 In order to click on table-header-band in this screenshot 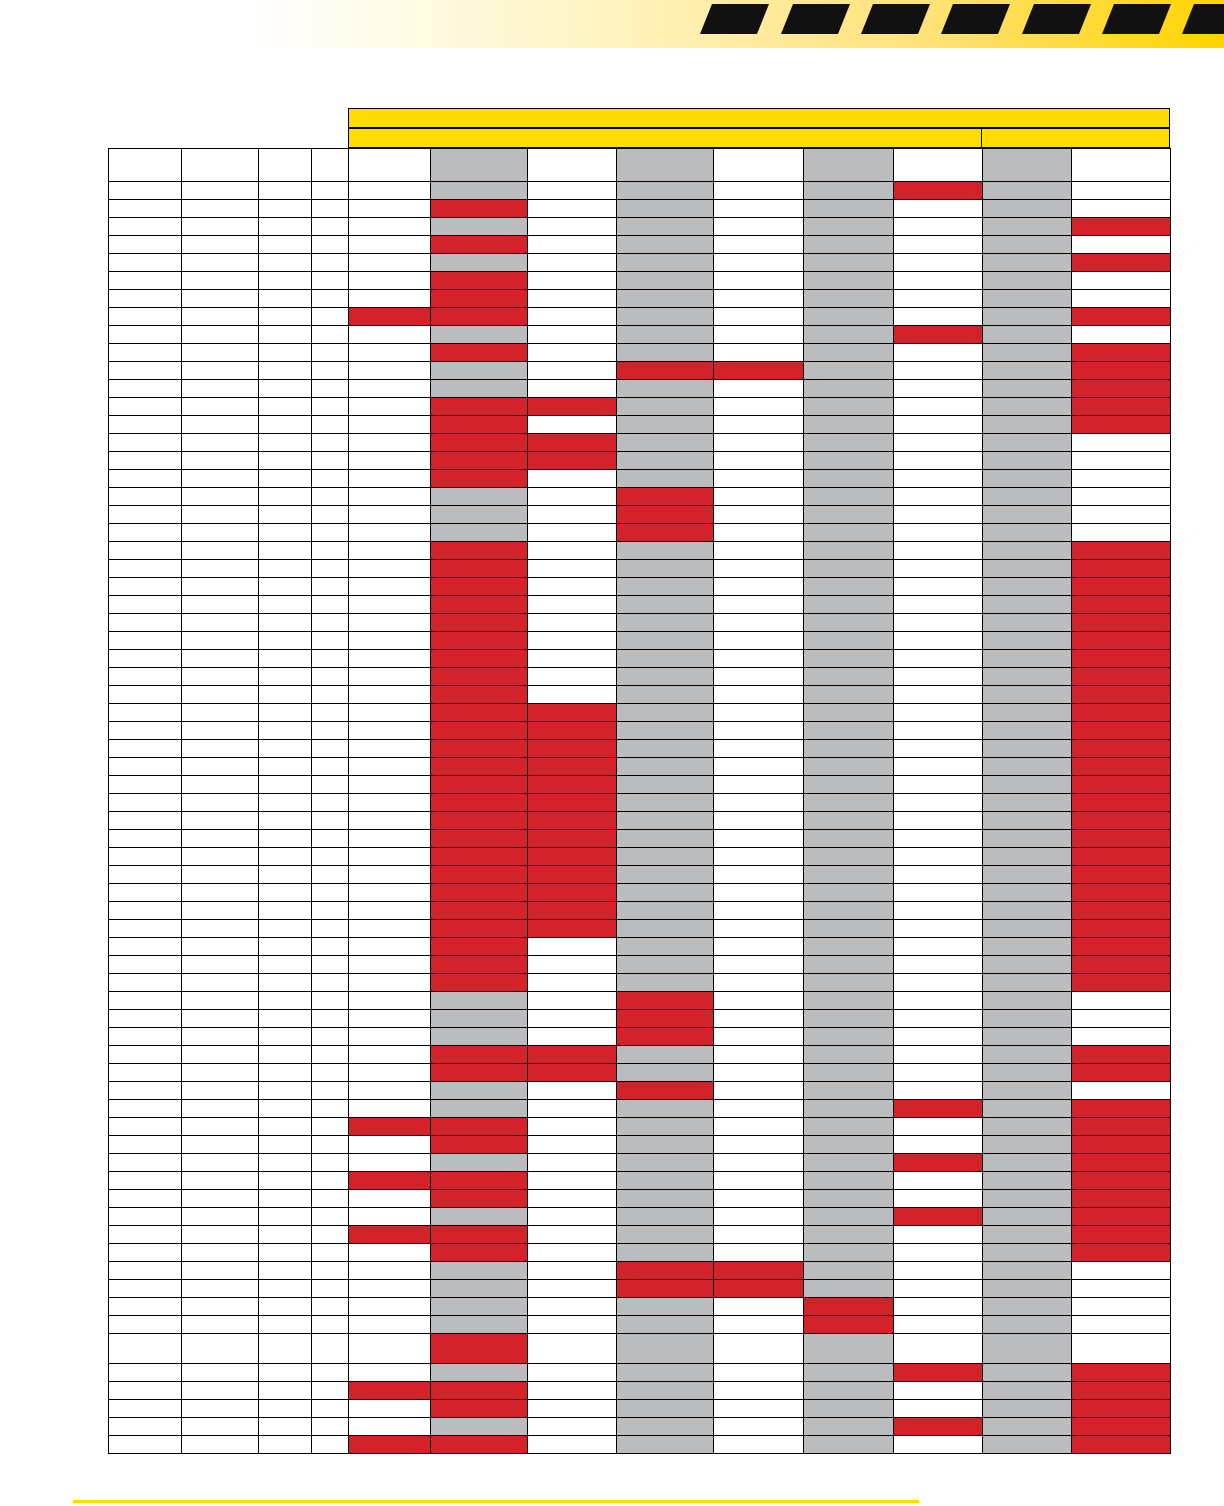, I will do `click(759, 118)`.